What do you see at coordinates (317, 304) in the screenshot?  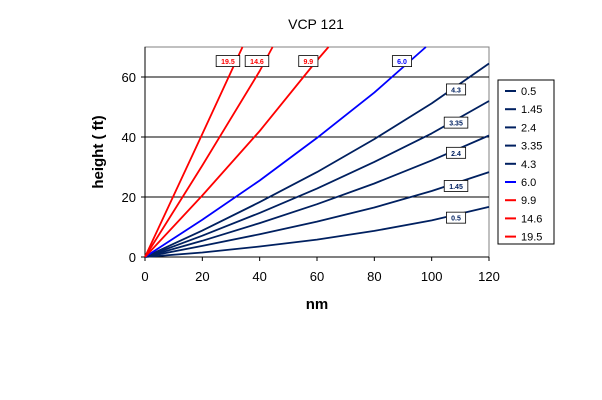 I see `x-axis-title: nm` at bounding box center [317, 304].